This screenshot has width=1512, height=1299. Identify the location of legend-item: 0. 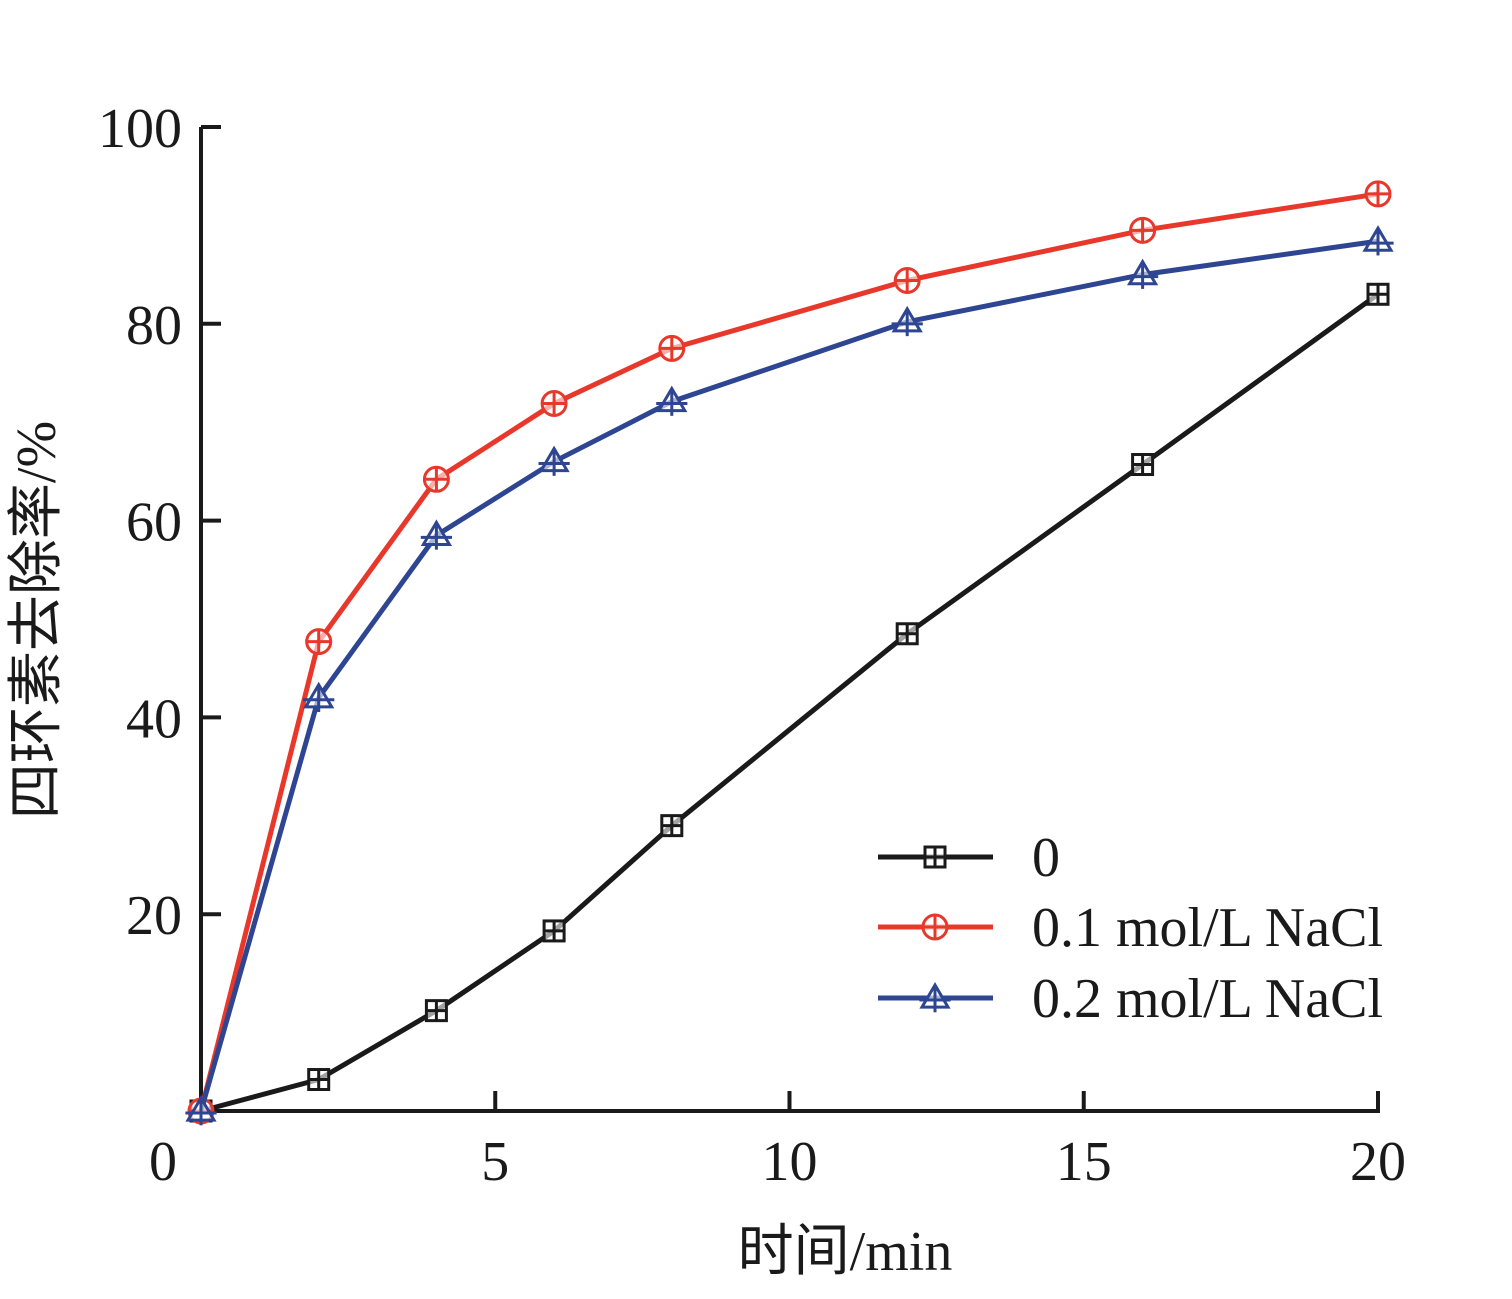
(969, 858).